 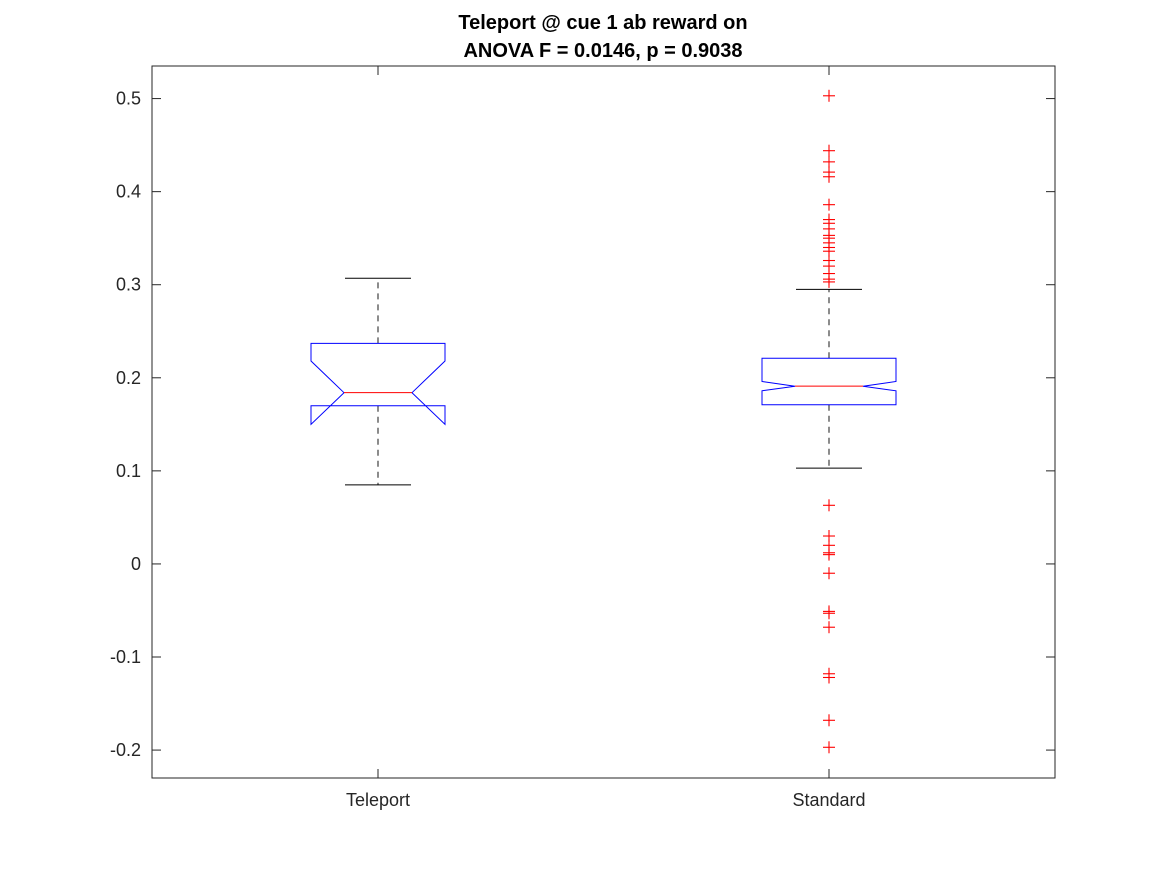 I want to click on y-tick-label: 0, so click(x=136, y=564).